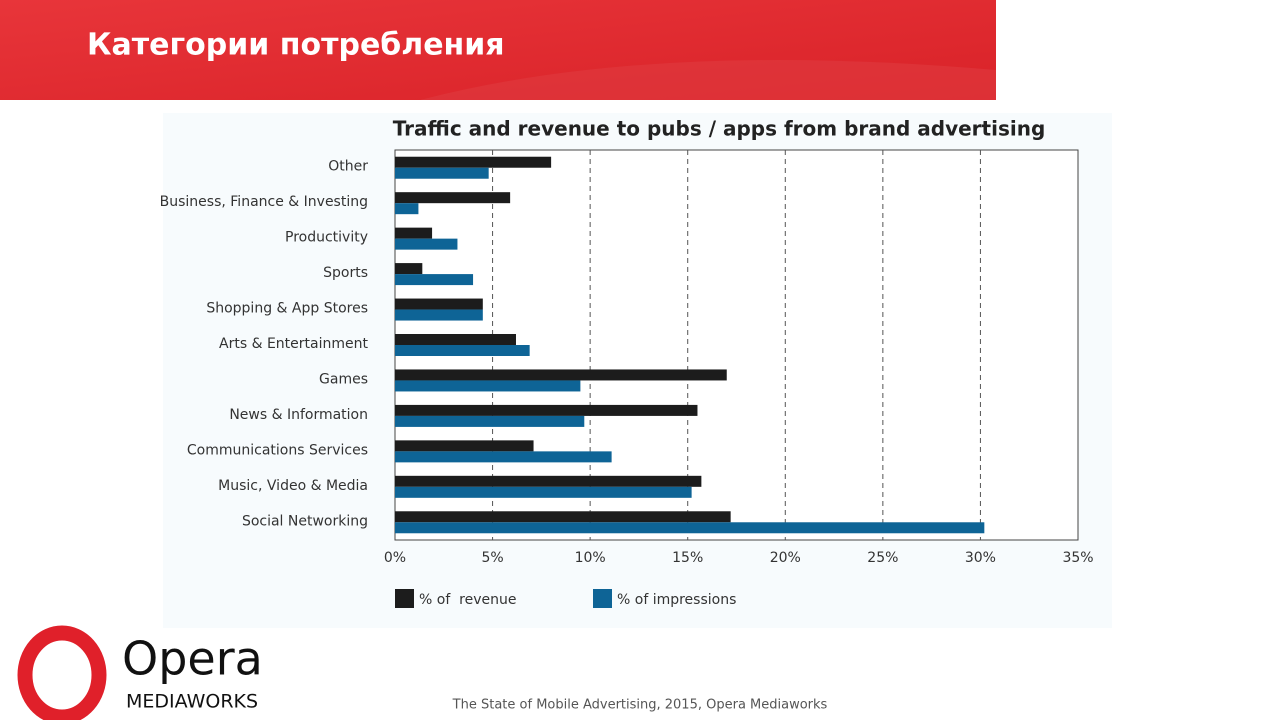  I want to click on logo-mark, so click(62, 672).